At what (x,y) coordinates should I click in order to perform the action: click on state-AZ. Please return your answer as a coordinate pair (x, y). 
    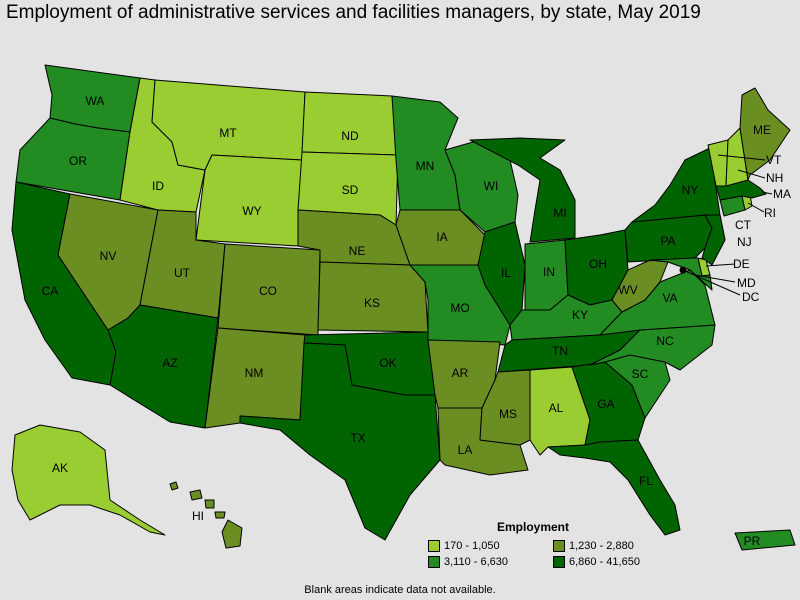
    Looking at the image, I should click on (163, 366).